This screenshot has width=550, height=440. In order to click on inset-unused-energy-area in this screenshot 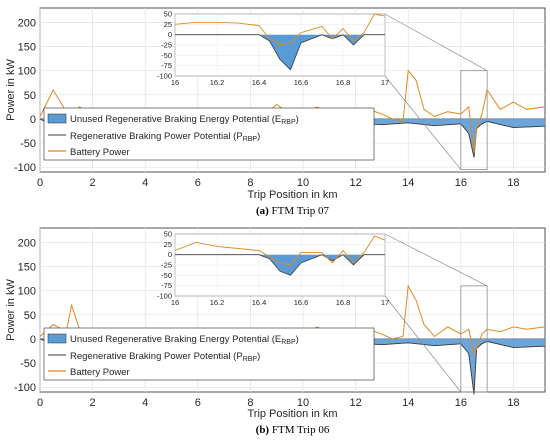, I will do `click(280, 265)`.